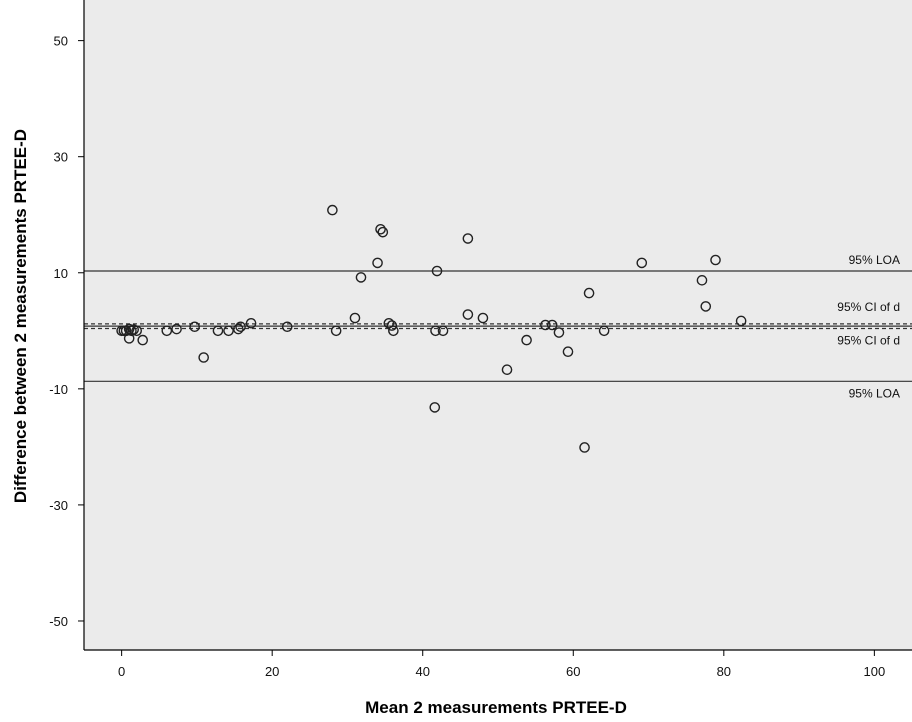 The width and height of the screenshot is (912, 722). What do you see at coordinates (58, 389) in the screenshot?
I see `y-tick-label: -10` at bounding box center [58, 389].